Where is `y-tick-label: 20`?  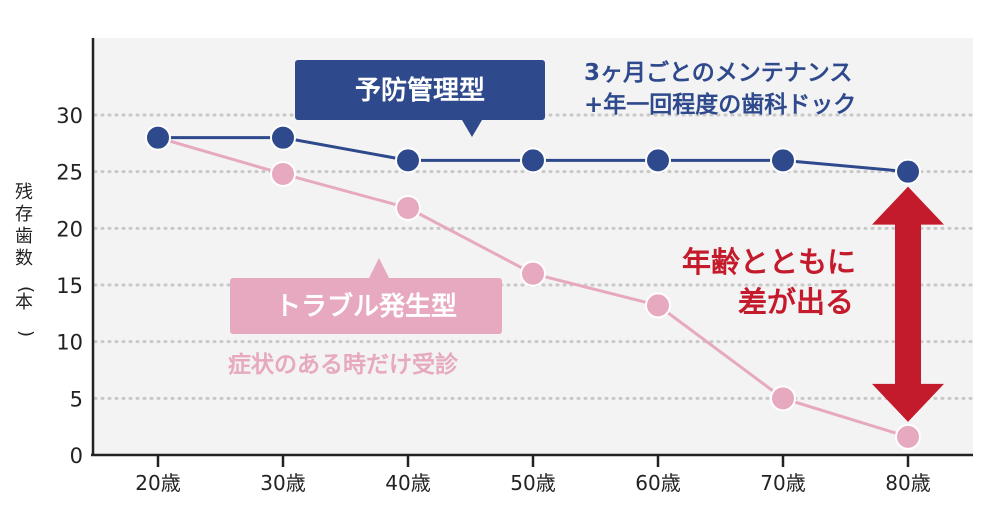
y-tick-label: 20 is located at coordinates (69, 229).